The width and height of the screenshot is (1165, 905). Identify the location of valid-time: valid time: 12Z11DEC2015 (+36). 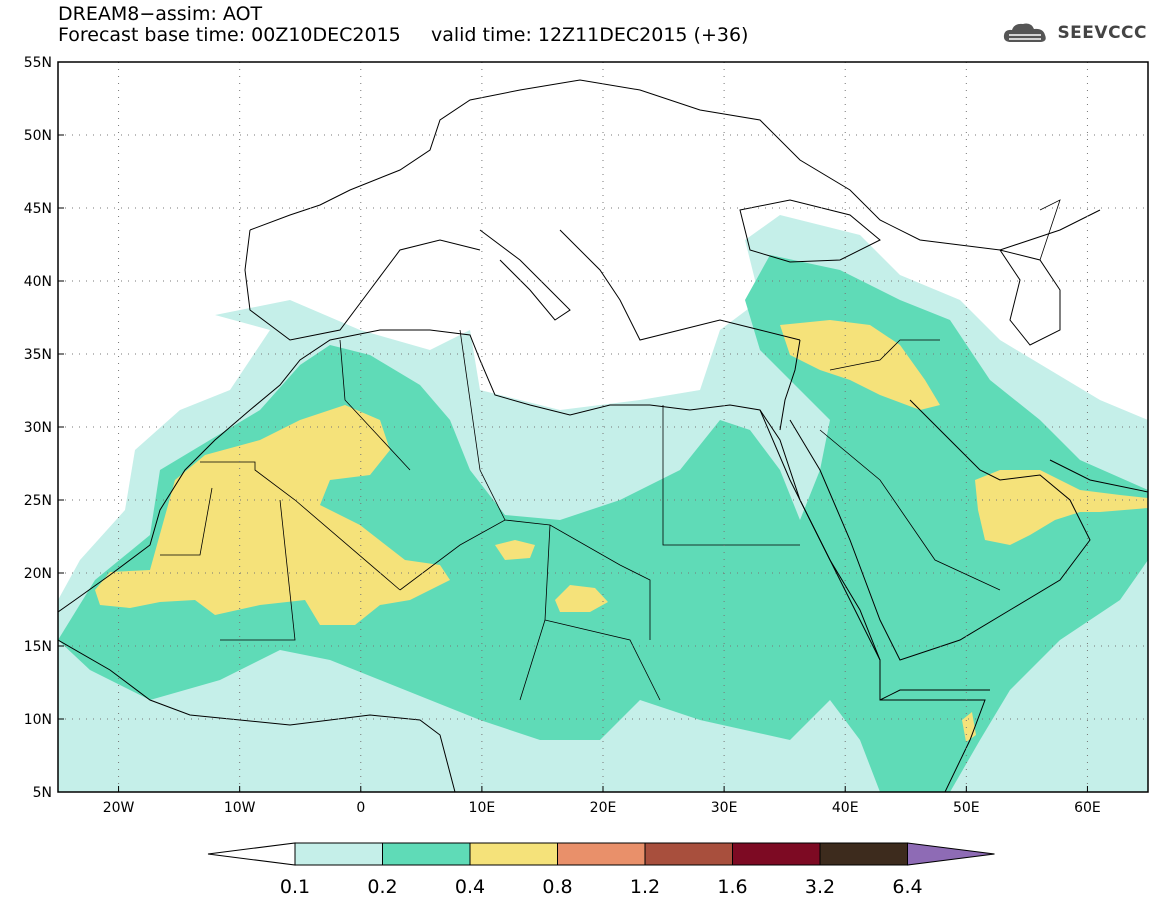
(589, 35).